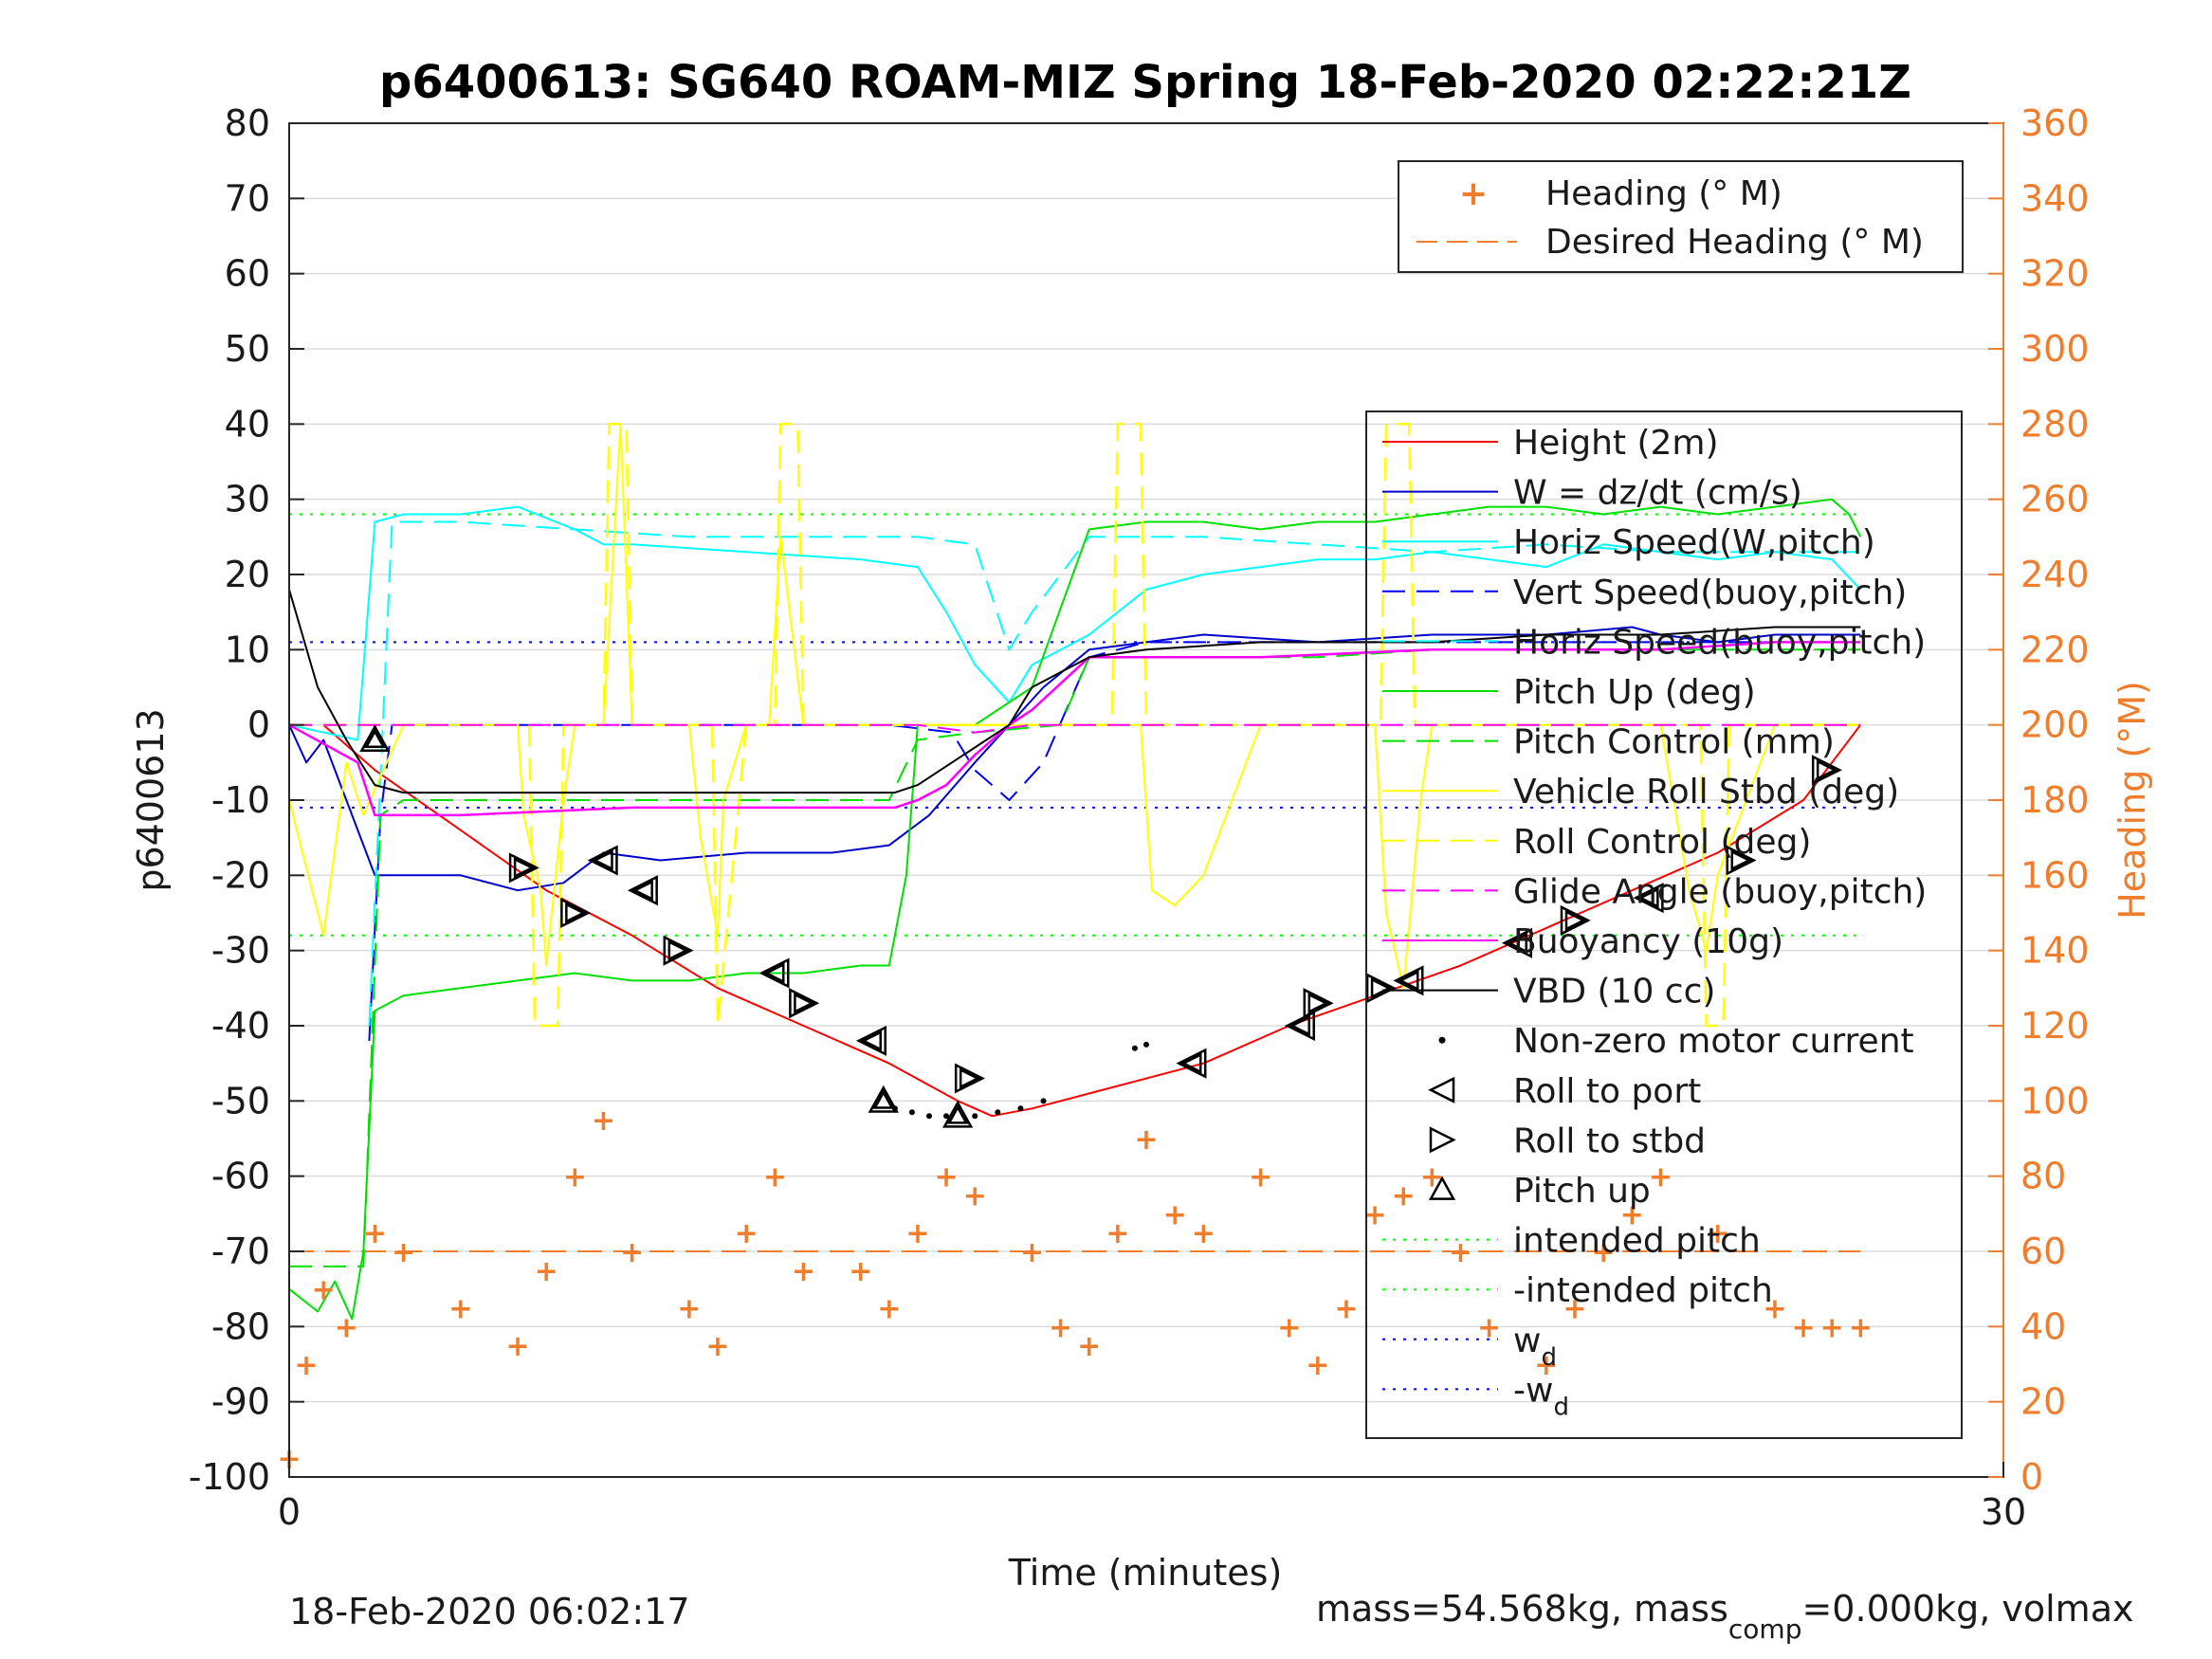 The height and width of the screenshot is (1659, 2212). Describe the element at coordinates (2055, 198) in the screenshot. I see `y2-tick-label: 340` at that location.